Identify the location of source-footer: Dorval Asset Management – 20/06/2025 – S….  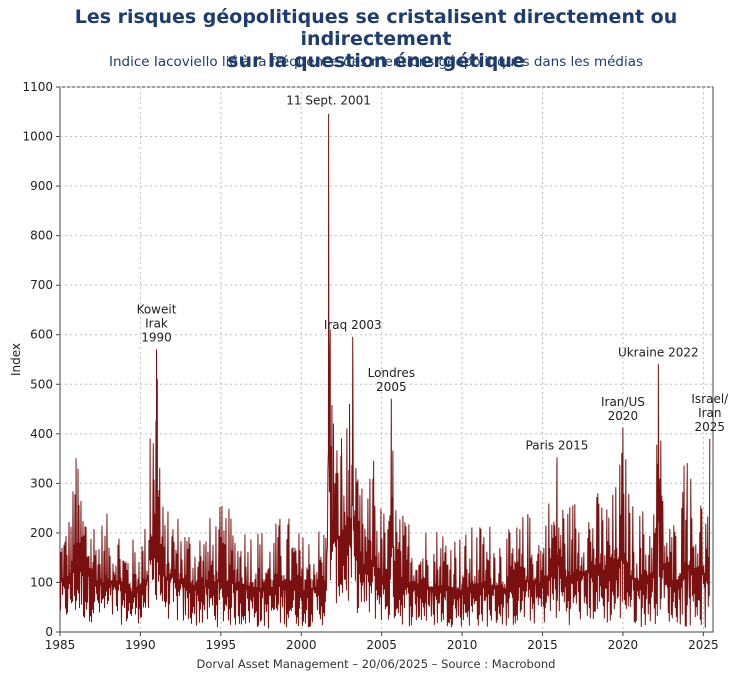
(376, 664).